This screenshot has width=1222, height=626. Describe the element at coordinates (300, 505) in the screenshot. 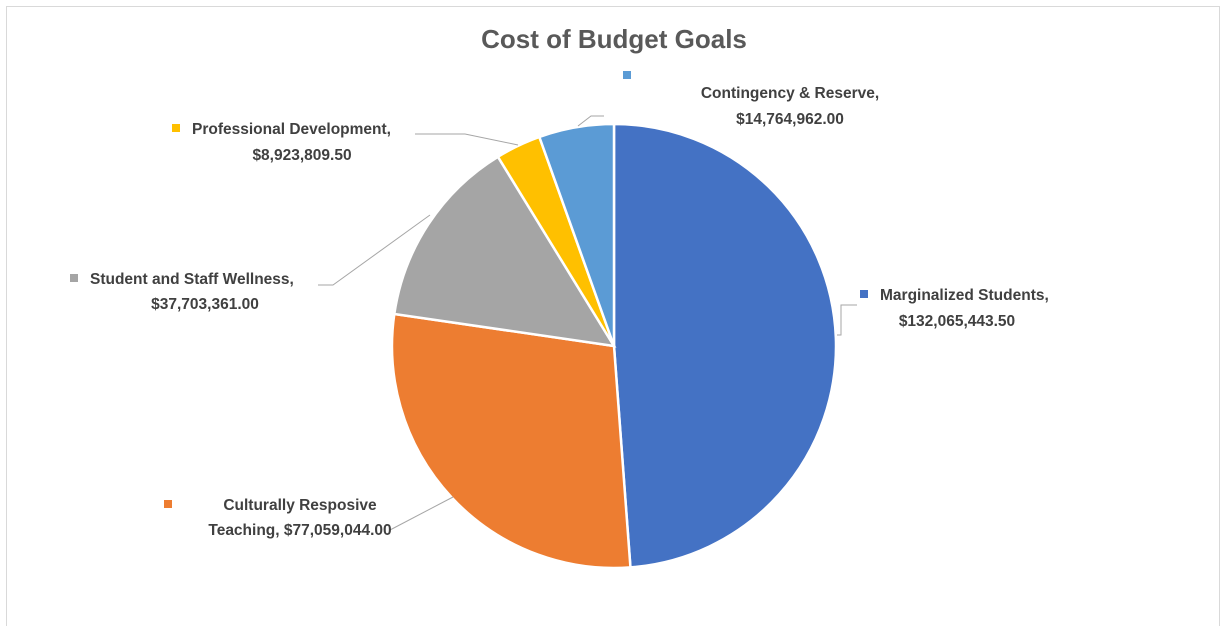

I see `data-label: Culturally Resposive` at that location.